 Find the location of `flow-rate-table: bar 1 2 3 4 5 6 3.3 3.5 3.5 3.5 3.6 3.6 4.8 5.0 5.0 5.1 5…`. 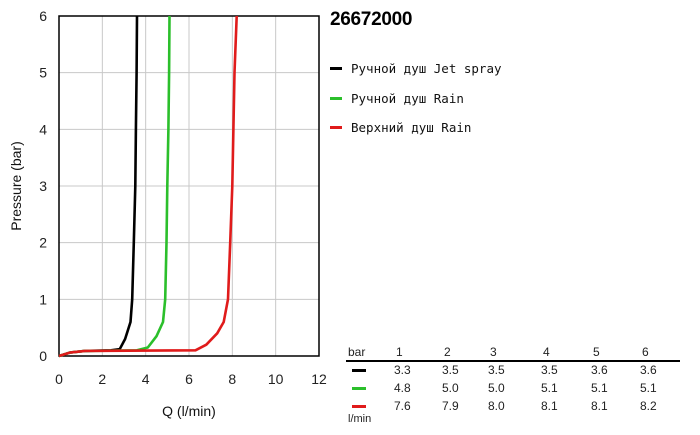

flow-rate-table: bar 1 2 3 4 5 6 3.3 3.5 3.5 3.5 3.6 3.6 4.8 5.0 5.0 5.1 5… is located at coordinates (513, 385).